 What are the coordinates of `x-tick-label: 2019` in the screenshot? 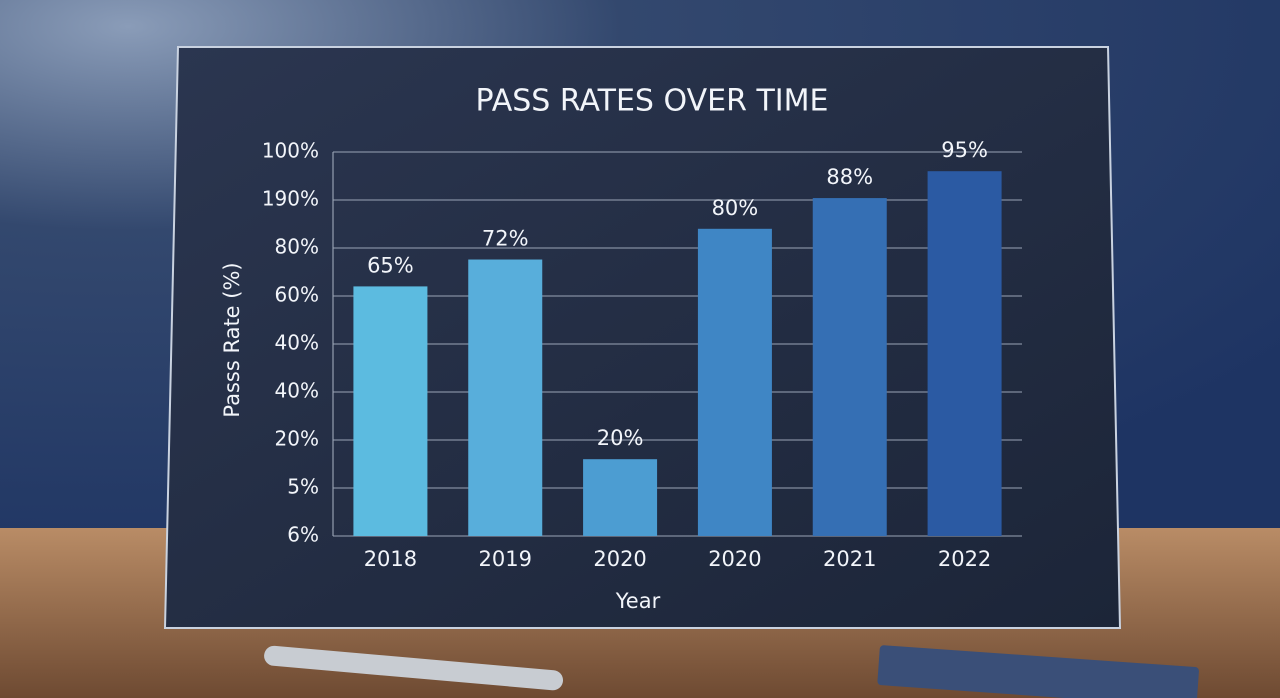 It's located at (505, 559).